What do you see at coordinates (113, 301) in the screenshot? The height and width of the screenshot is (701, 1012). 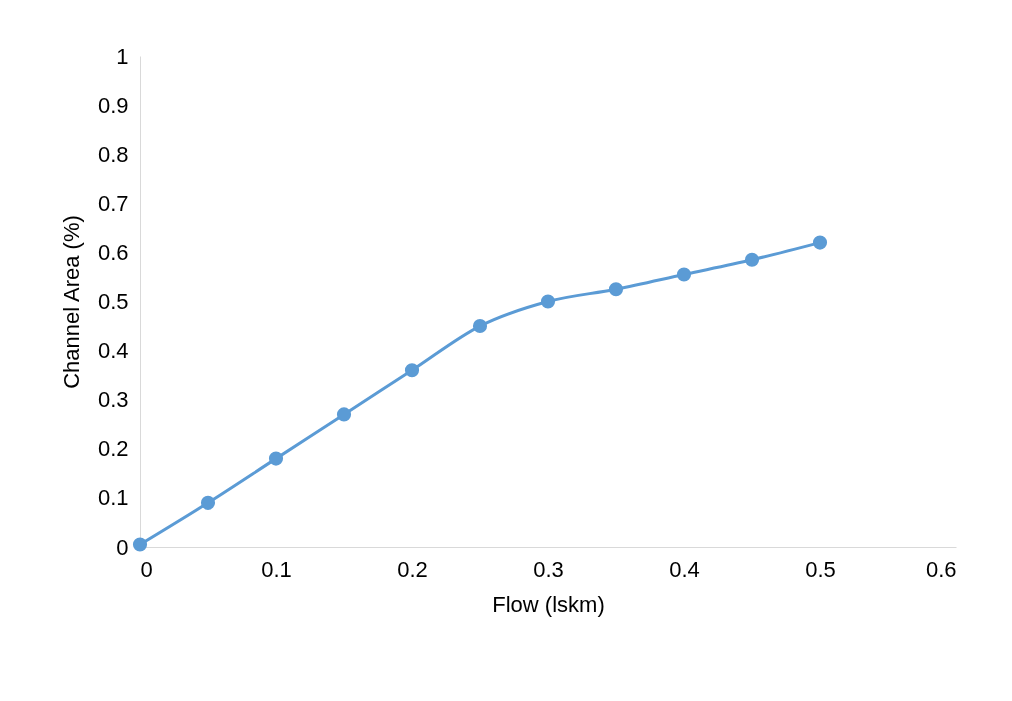 I see `y-tick-label: 0.5` at bounding box center [113, 301].